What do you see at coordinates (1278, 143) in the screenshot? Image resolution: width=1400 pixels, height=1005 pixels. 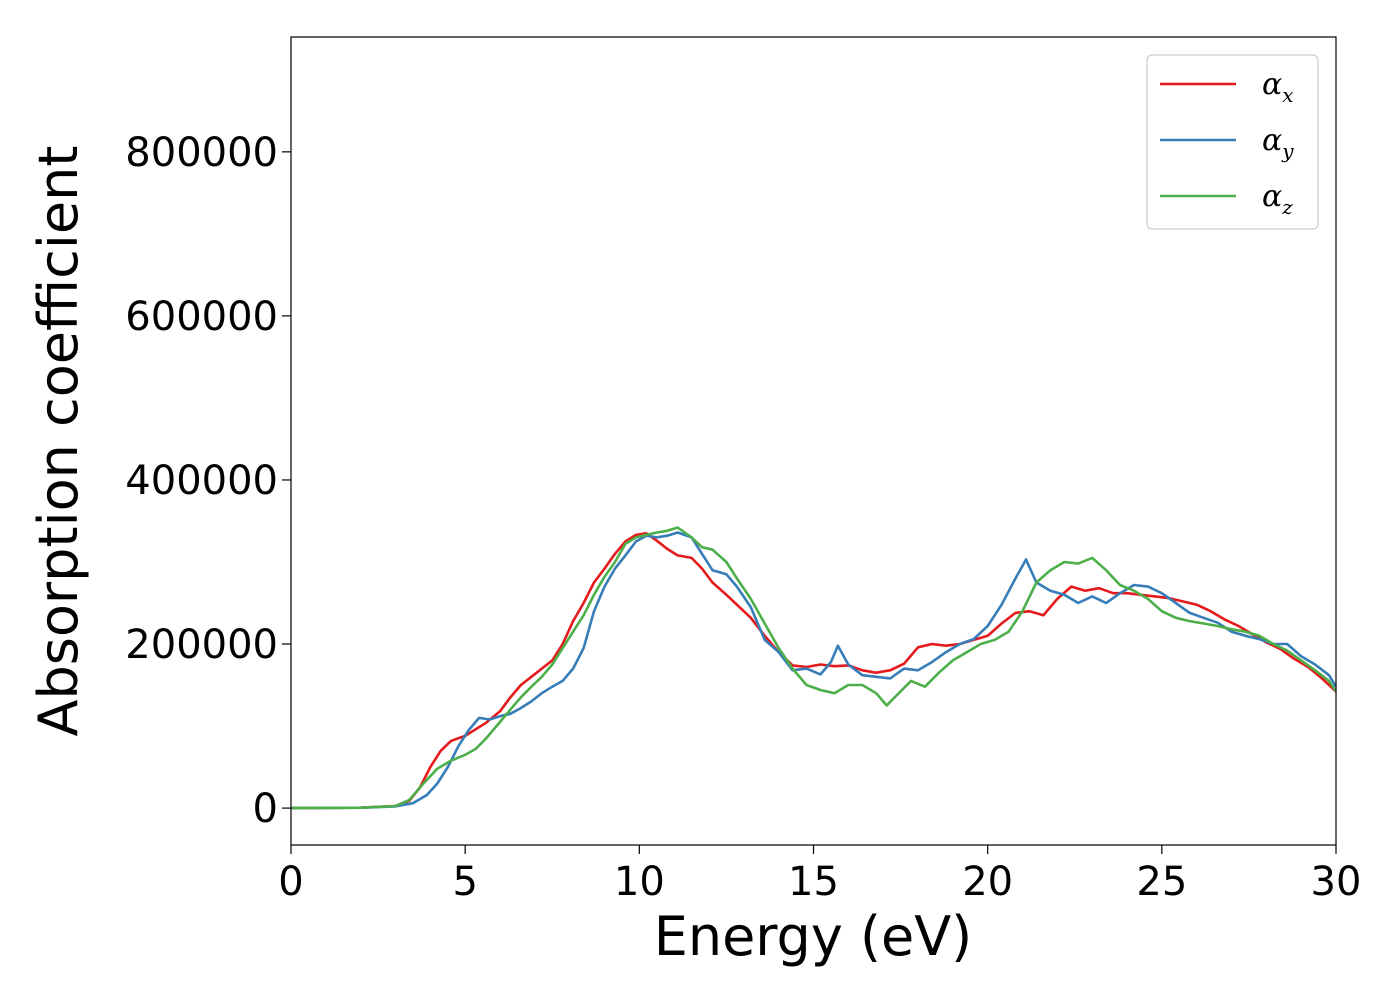 I see `legend-label-y: αy` at bounding box center [1278, 143].